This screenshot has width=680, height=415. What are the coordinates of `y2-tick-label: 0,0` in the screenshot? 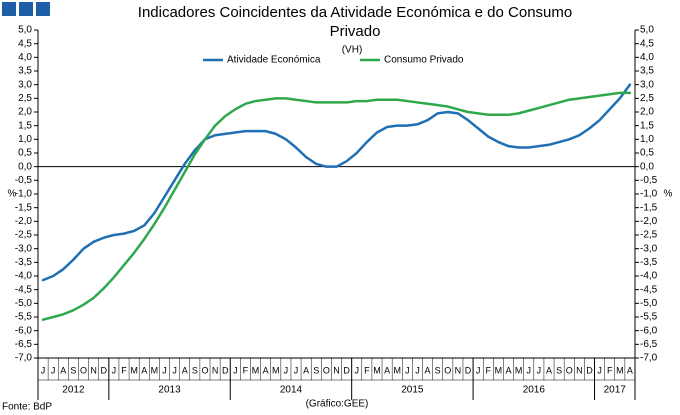 It's located at (647, 166).